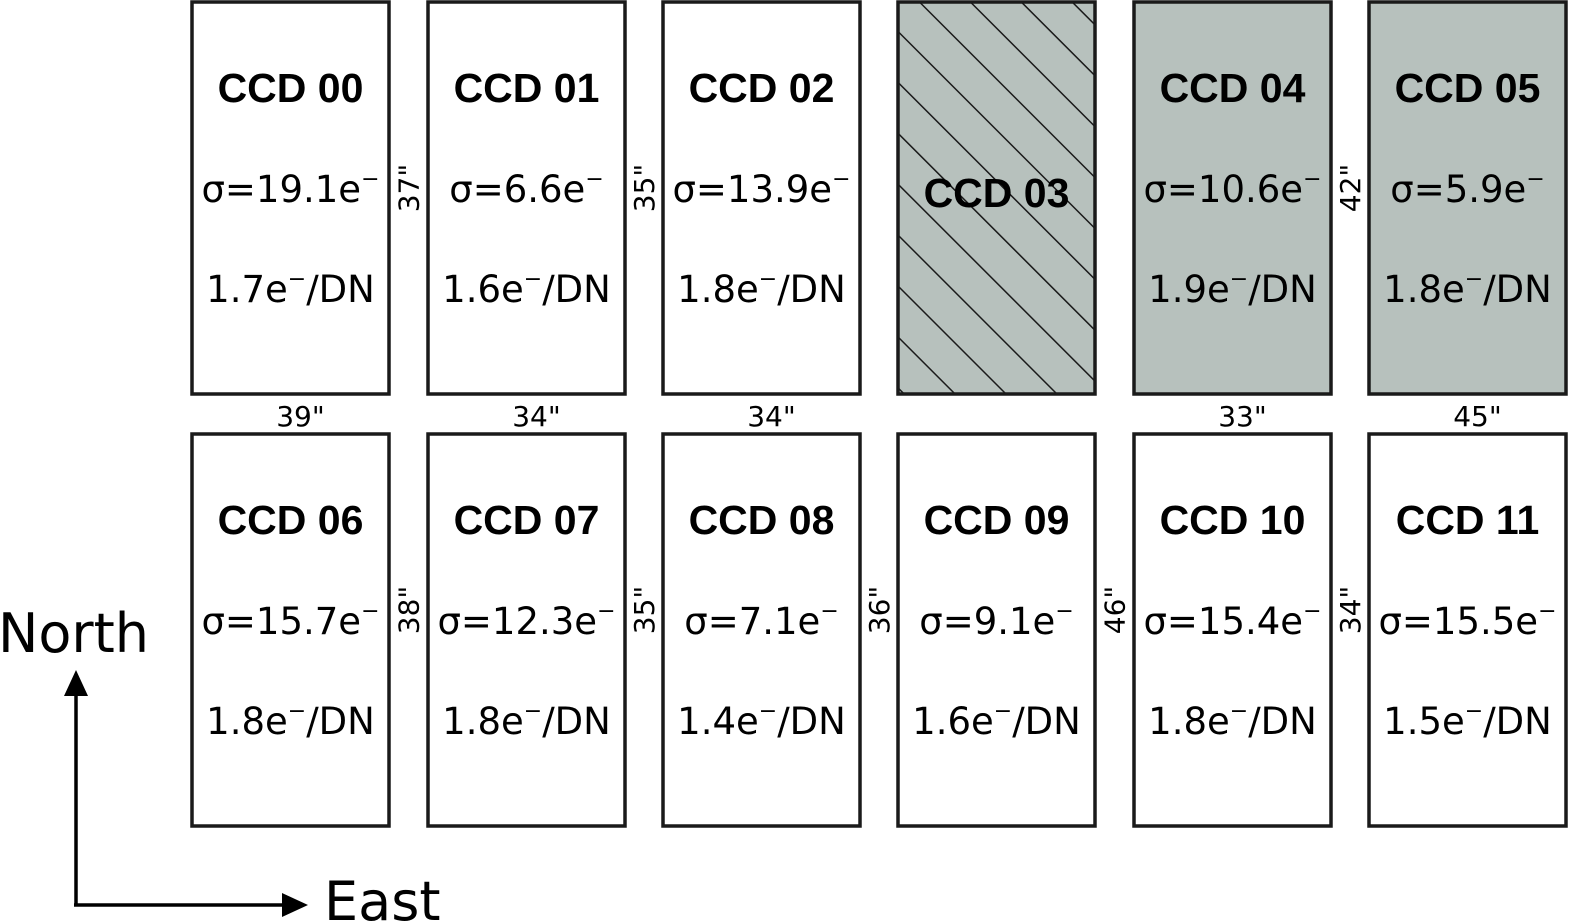  I want to click on ccd-07-box, so click(526, 630).